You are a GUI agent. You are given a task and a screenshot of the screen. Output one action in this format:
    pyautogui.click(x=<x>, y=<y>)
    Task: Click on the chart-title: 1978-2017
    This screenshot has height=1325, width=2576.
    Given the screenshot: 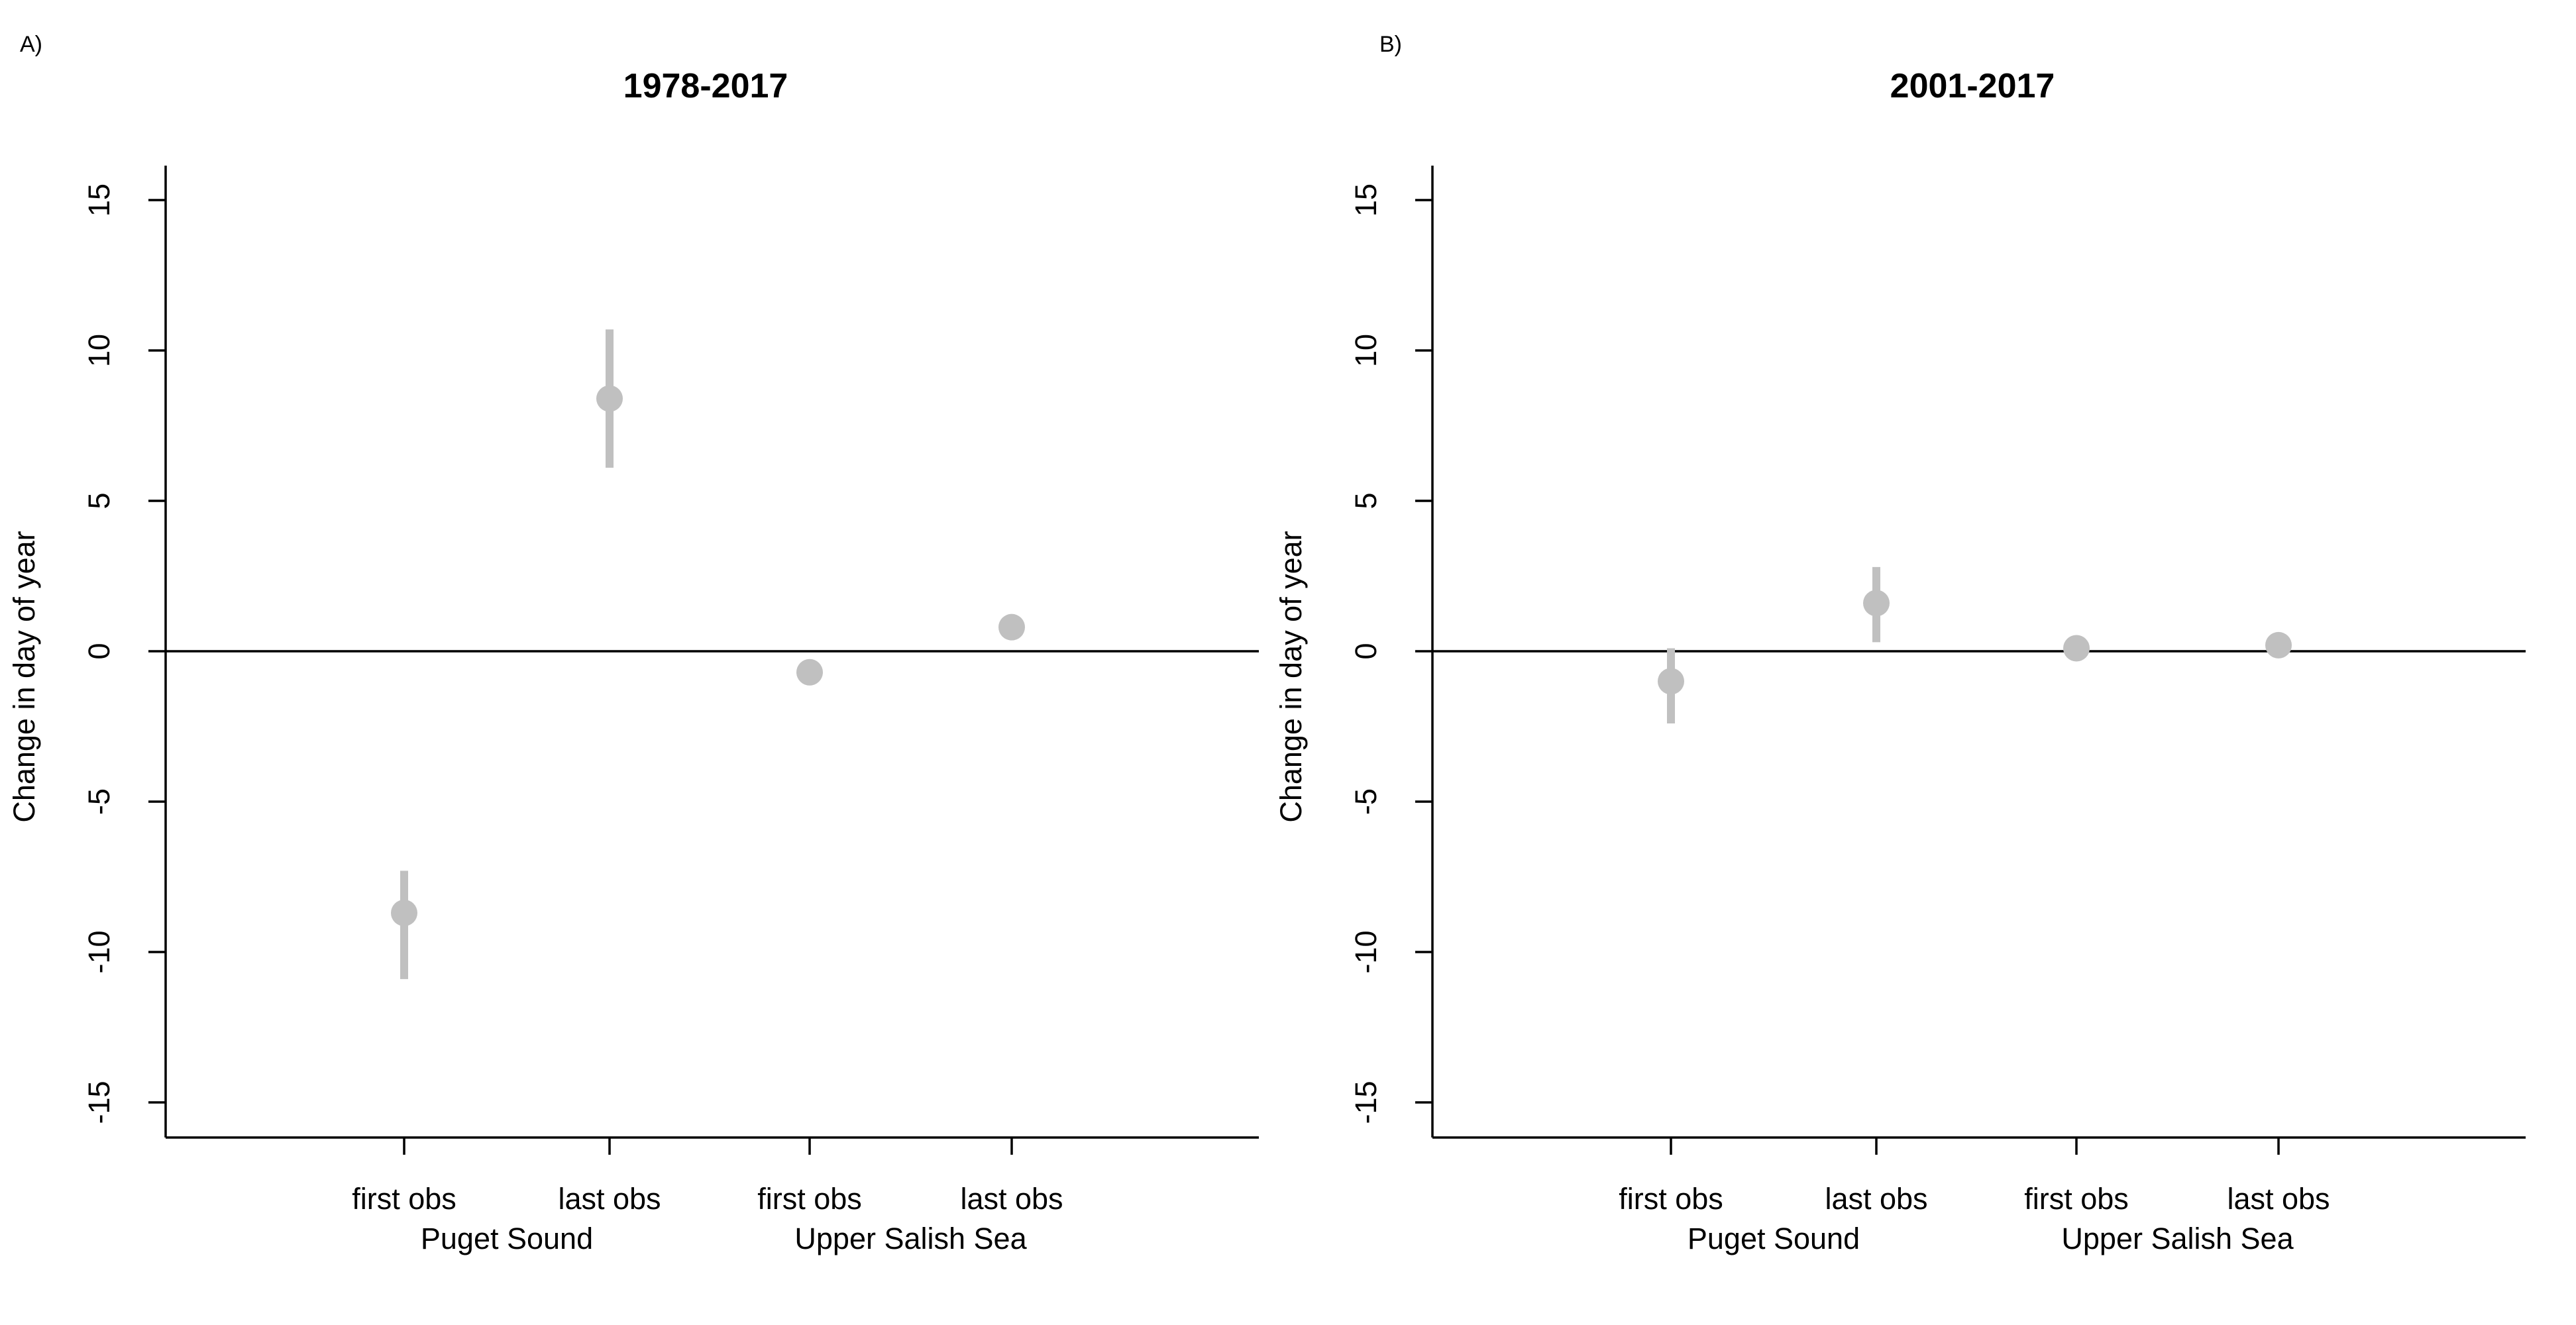 What is the action you would take?
    pyautogui.click(x=706, y=86)
    